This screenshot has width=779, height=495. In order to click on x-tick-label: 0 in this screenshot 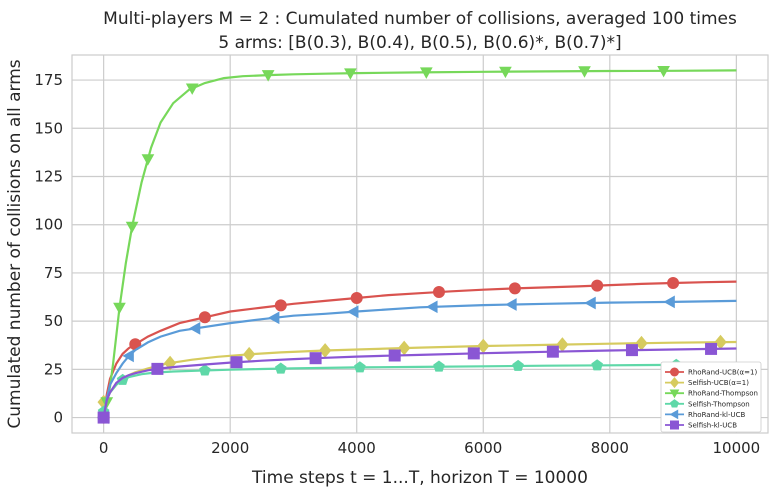, I will do `click(104, 448)`.